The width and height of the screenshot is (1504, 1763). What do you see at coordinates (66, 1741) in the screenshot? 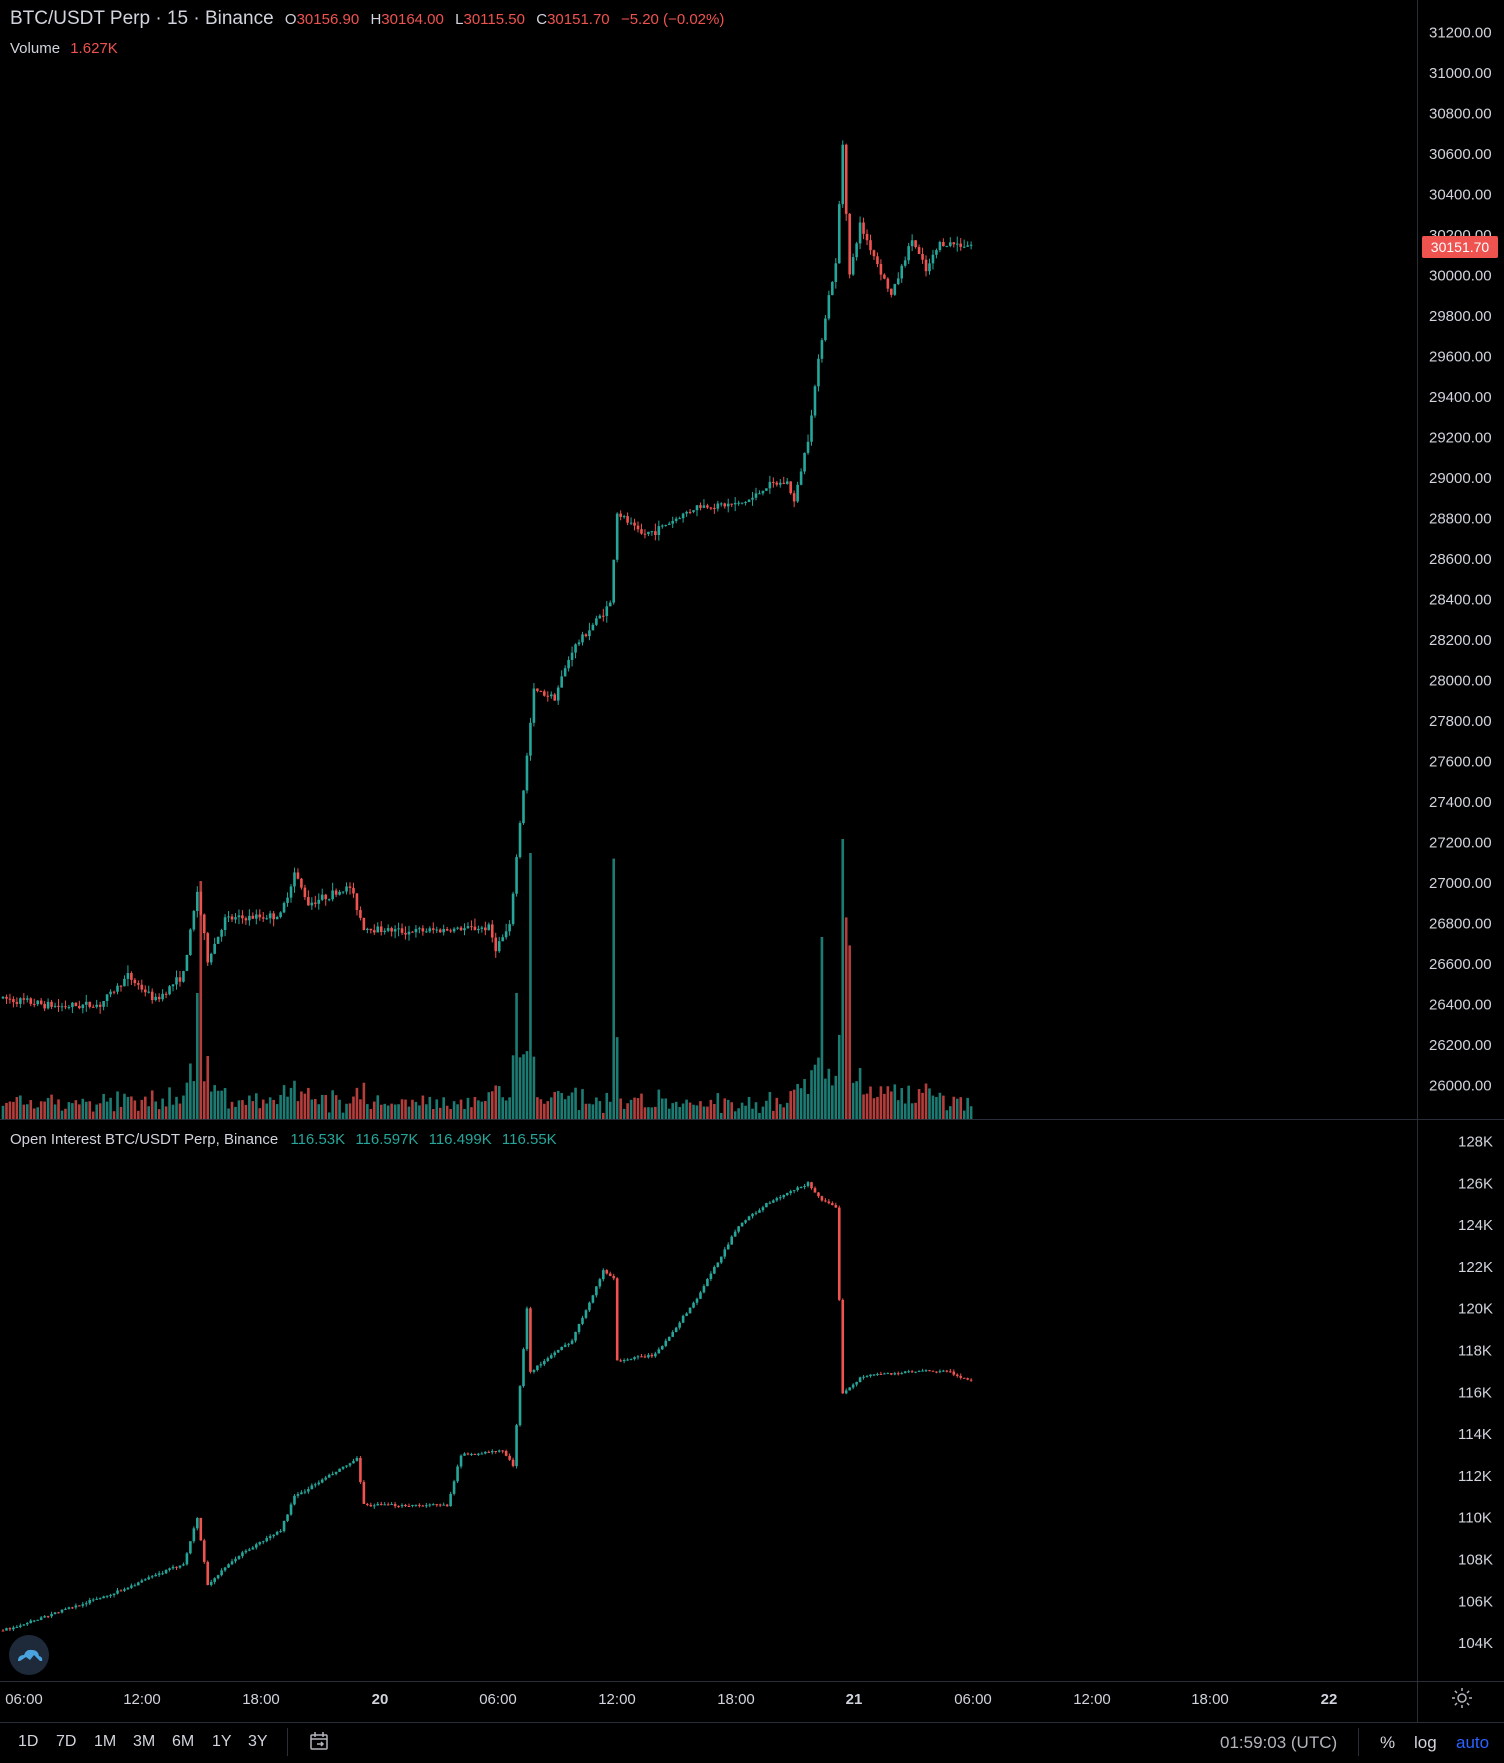
I see `timeframe-7d-button: 7D` at bounding box center [66, 1741].